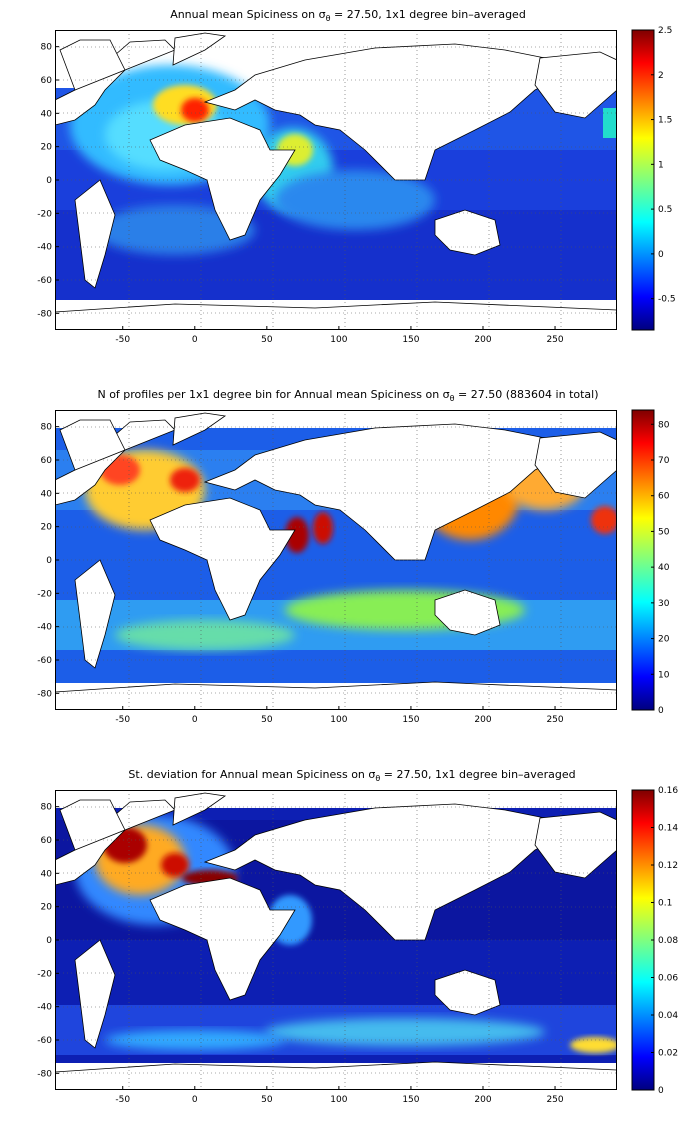  What do you see at coordinates (664, 425) in the screenshot?
I see `colorbar-tick-label: 80` at bounding box center [664, 425].